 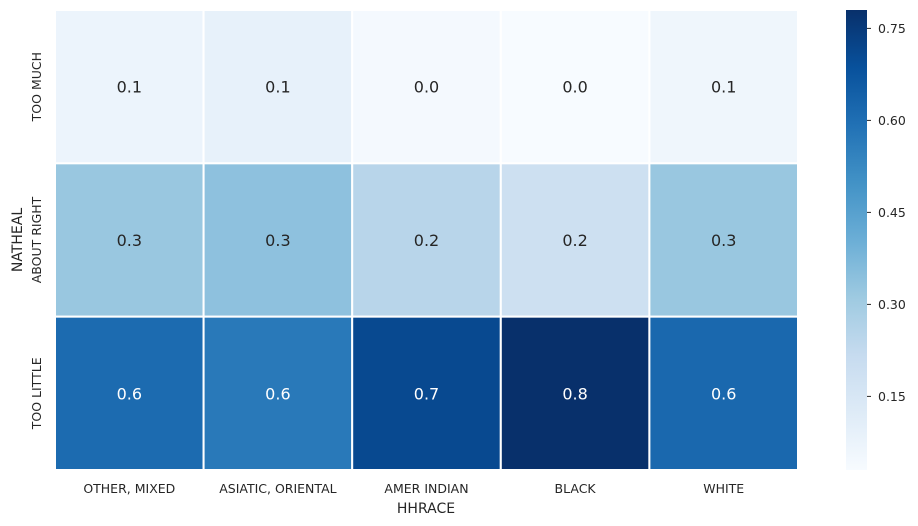 I want to click on x-tick-label: BLACK, so click(x=576, y=488).